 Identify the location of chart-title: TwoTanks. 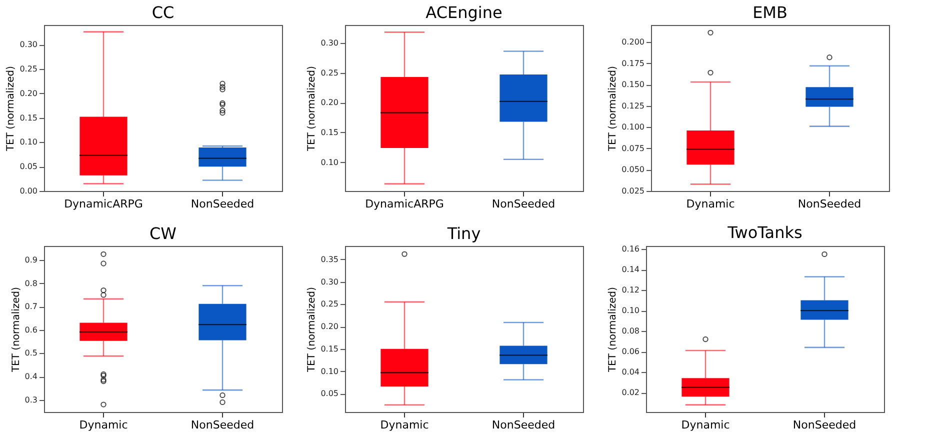
(764, 232).